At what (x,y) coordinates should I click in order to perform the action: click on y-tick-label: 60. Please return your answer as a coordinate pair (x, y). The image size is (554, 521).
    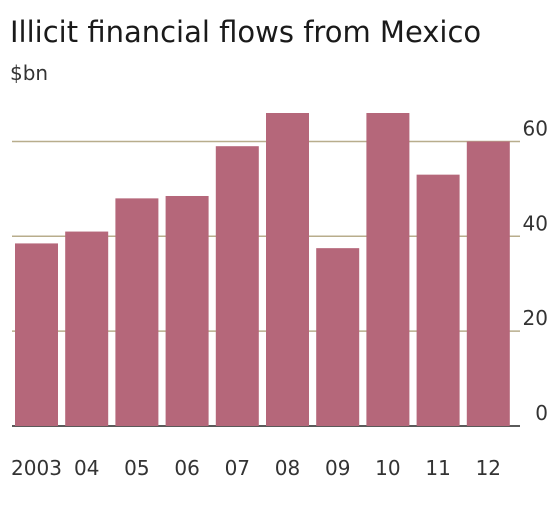
    Looking at the image, I should click on (535, 128).